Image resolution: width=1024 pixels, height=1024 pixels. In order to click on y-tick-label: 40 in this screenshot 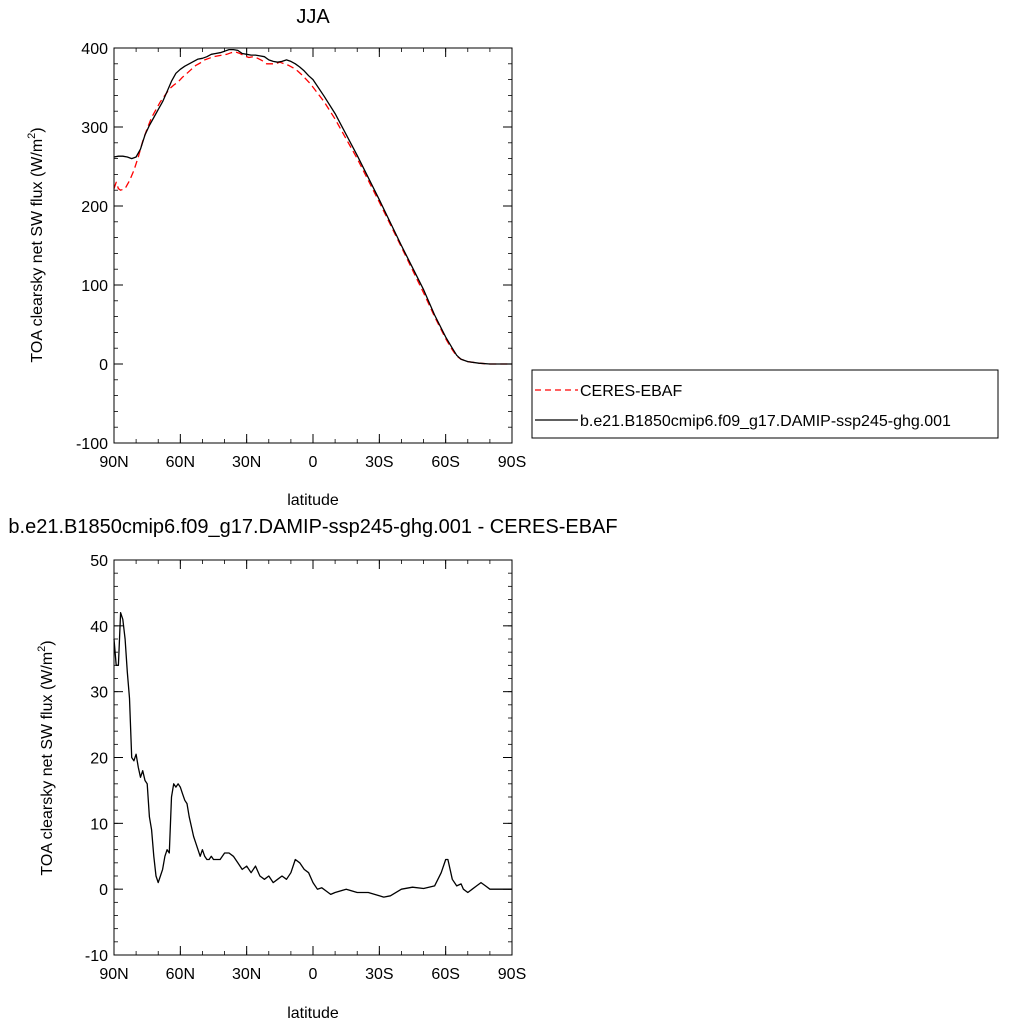, I will do `click(99, 627)`.